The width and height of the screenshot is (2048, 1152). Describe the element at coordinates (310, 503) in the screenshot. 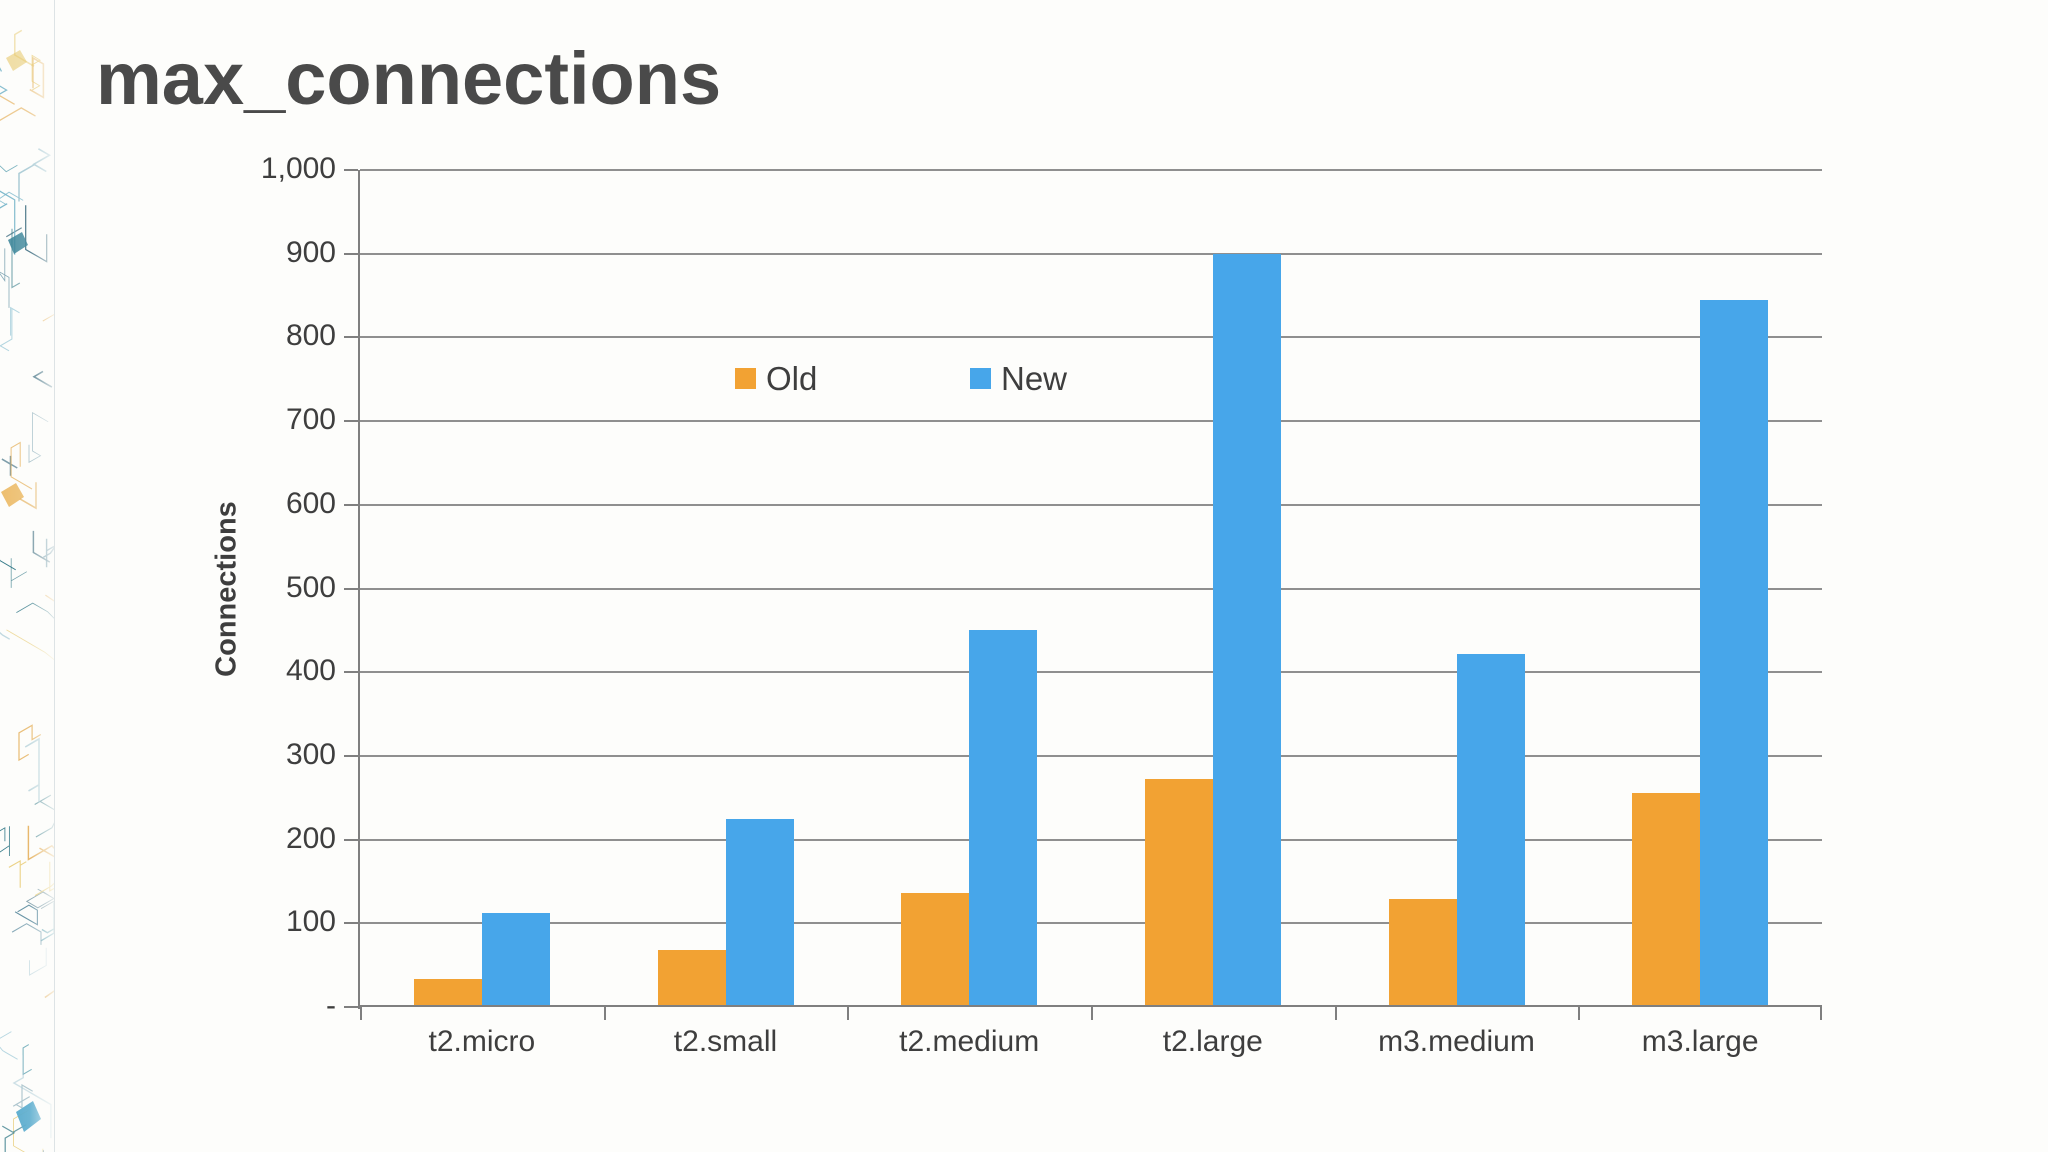

I see `y-tick-label: 600` at that location.